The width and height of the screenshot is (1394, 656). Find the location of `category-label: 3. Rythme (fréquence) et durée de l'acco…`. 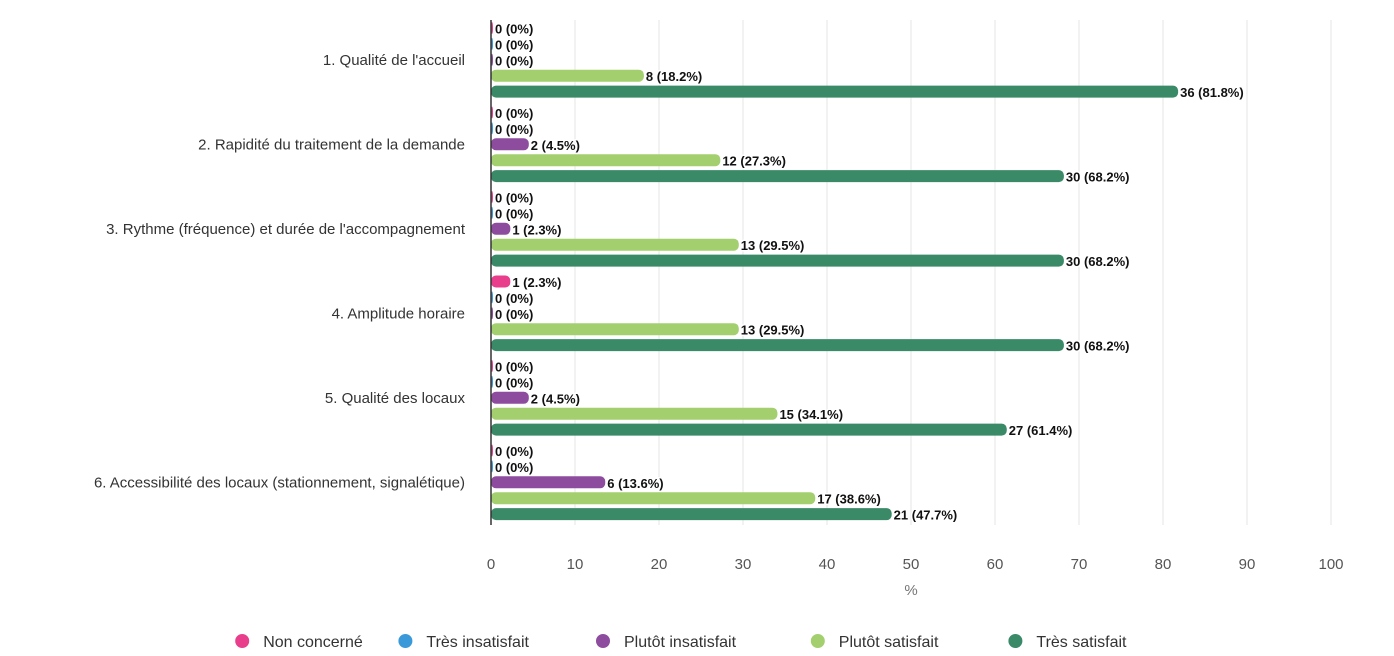

category-label: 3. Rythme (fréquence) et durée de l'acco… is located at coordinates (286, 229).